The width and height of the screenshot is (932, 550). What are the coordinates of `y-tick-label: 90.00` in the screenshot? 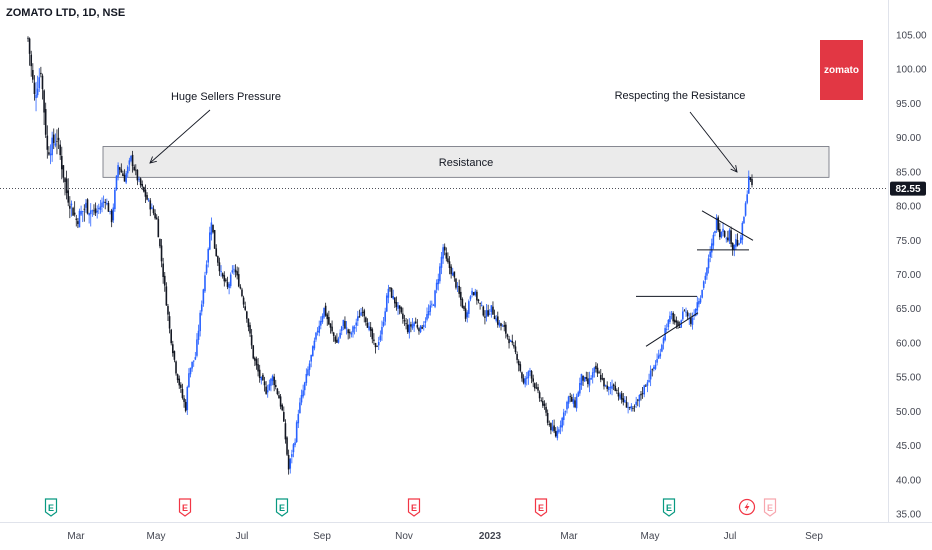 It's located at (908, 138).